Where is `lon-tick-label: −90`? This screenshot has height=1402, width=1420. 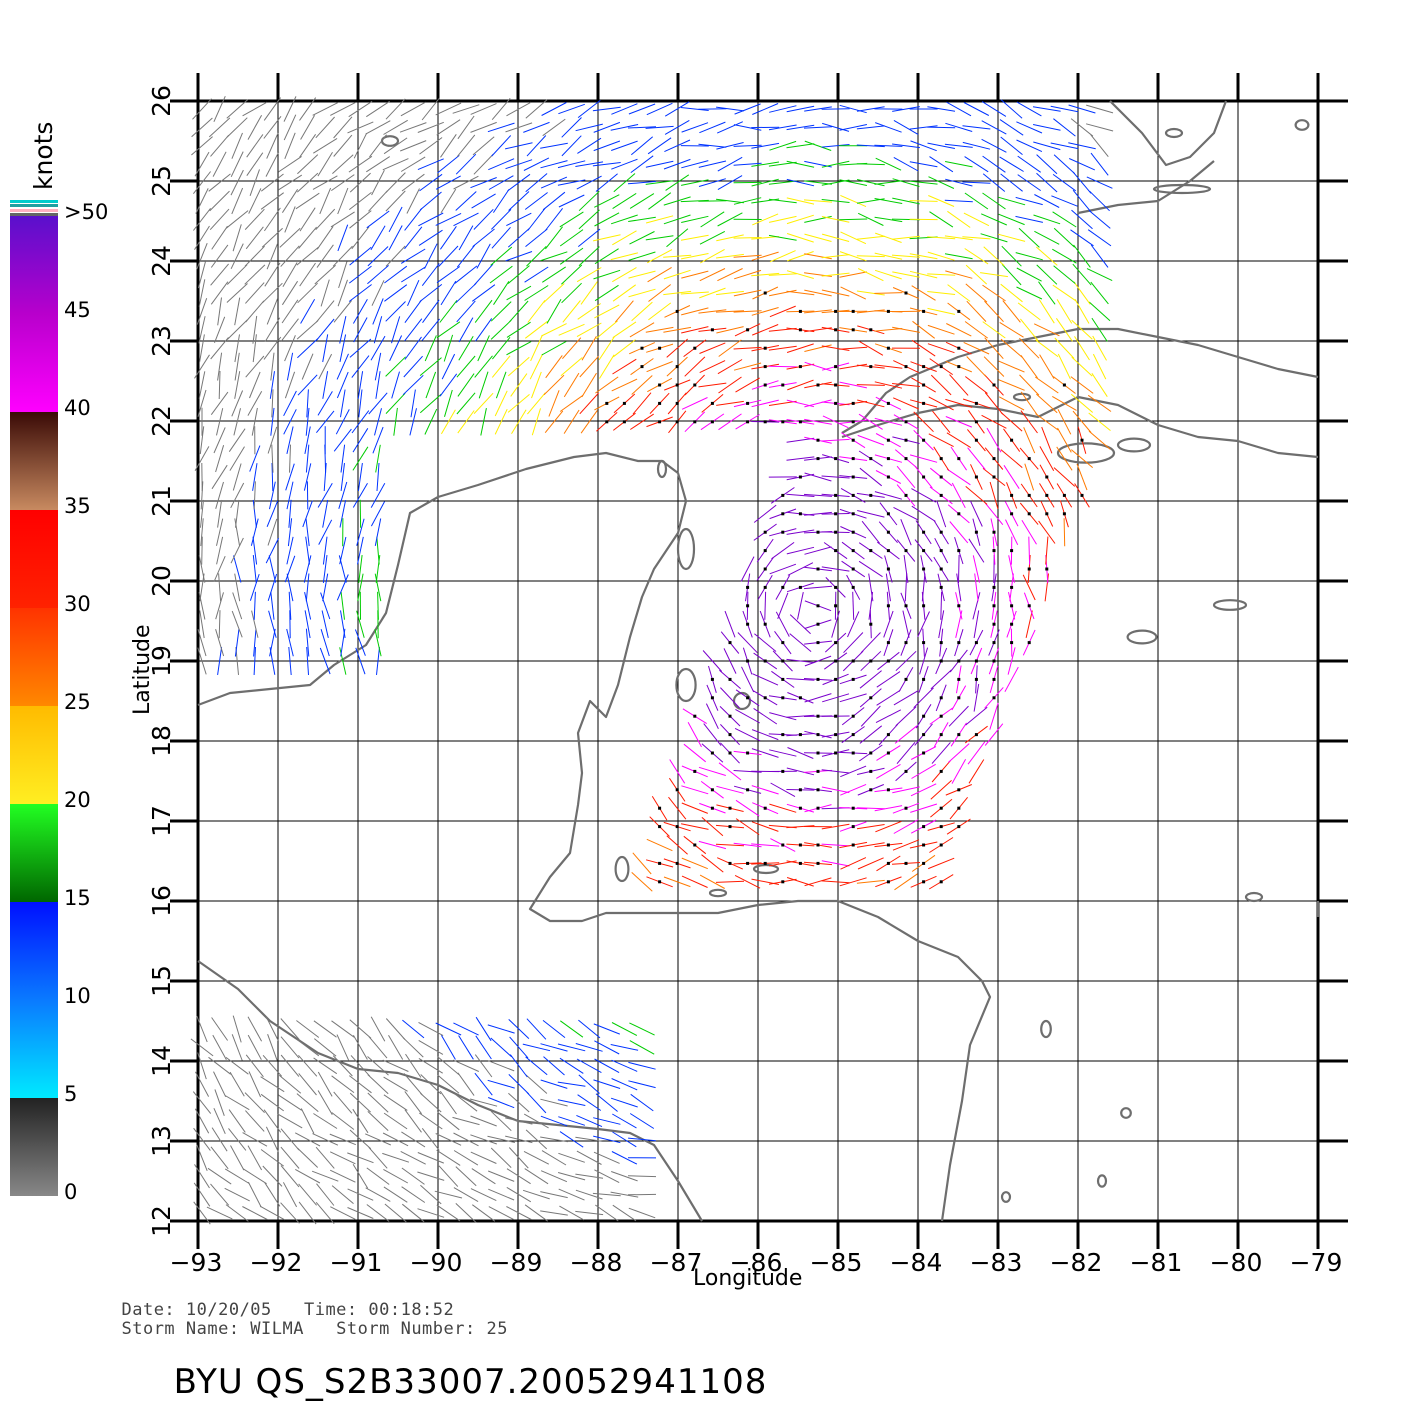 lon-tick-label: −90 is located at coordinates (436, 1262).